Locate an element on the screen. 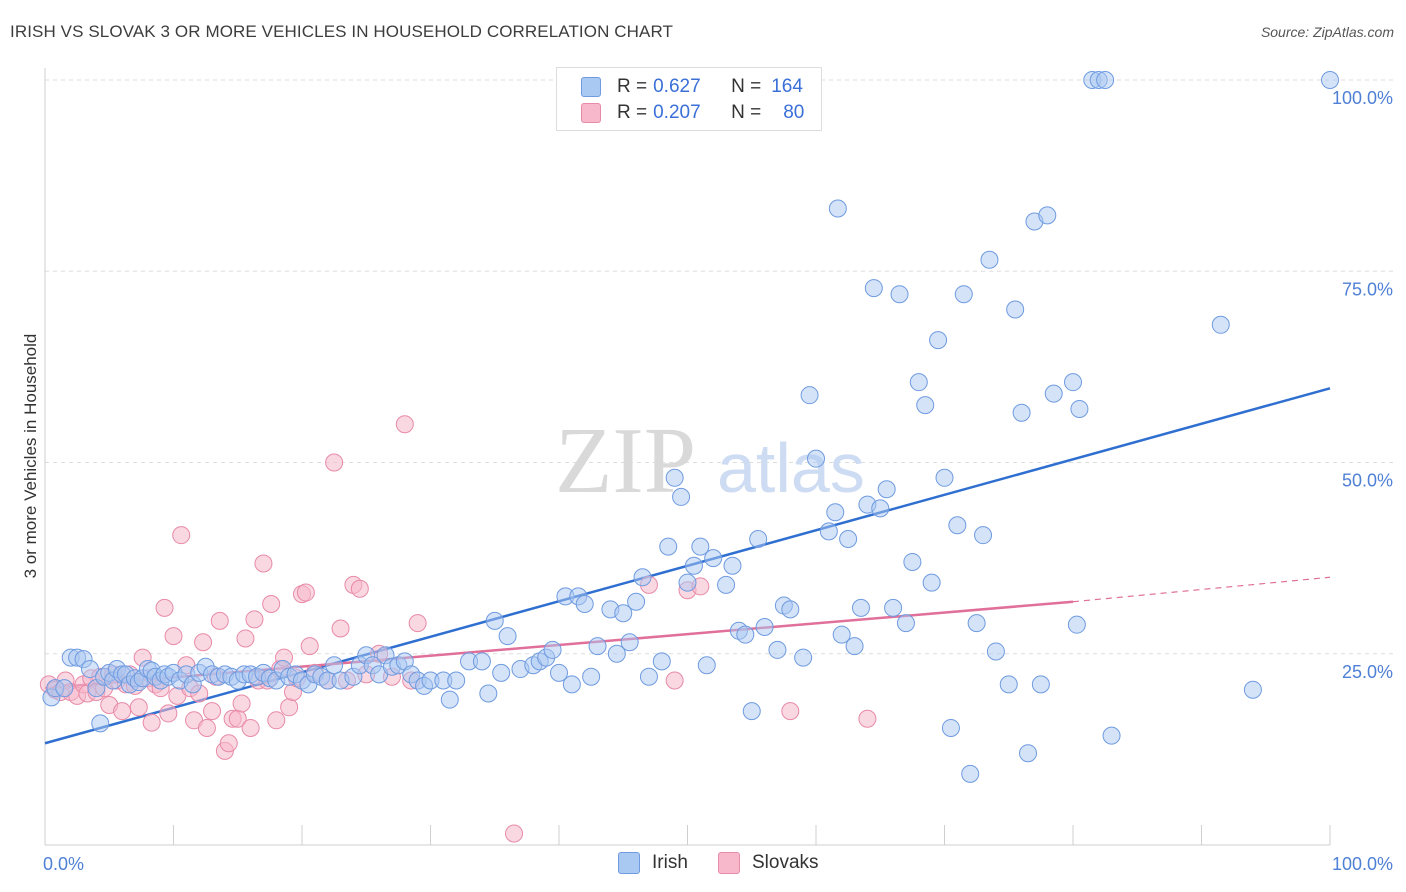  irish-legend-swatch is located at coordinates (629, 863).